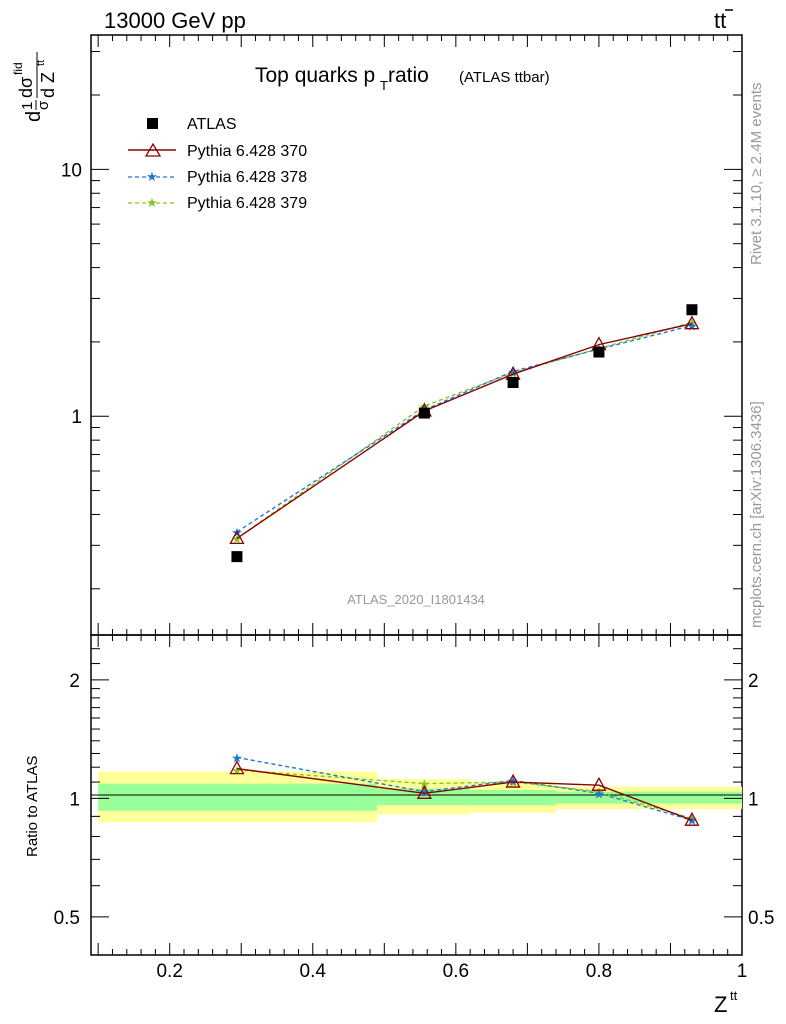  Describe the element at coordinates (416, 599) in the screenshot. I see `analysis-watermark: ATLAS_2020_I1801434` at that location.